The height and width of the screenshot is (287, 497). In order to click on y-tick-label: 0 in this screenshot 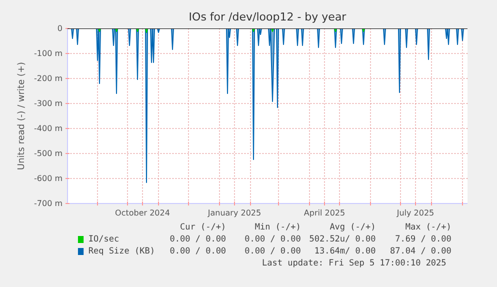, I will do `click(60, 28)`.